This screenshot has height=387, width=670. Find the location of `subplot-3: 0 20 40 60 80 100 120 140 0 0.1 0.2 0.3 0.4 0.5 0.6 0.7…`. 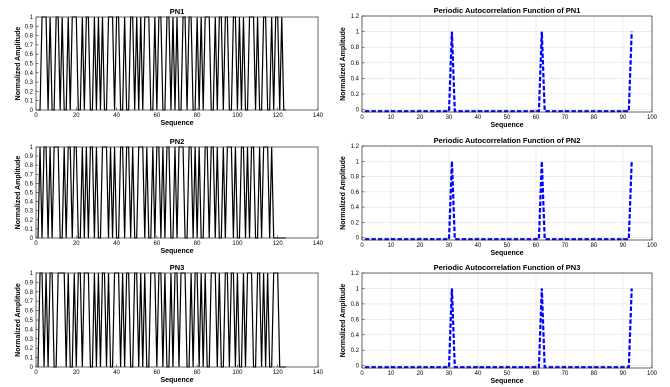

subplot-3: 0 20 40 60 80 100 120 140 0 0.1 0.2 0.3 0.4 0.5 0.6 0.7… is located at coordinates (169, 196).